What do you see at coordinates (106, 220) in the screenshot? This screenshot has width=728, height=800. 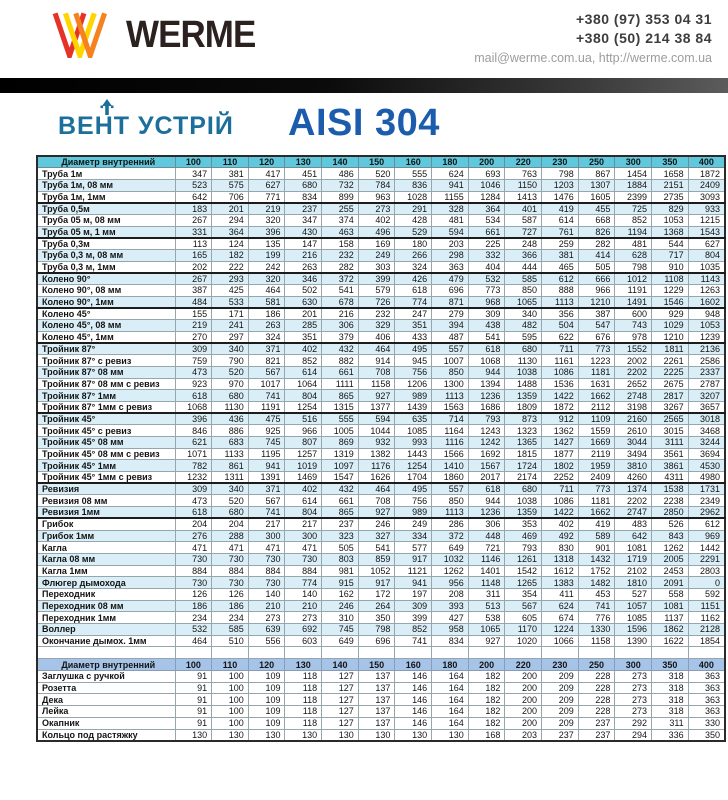 I see `row-label: Труба 05 м, 08 мм` at bounding box center [106, 220].